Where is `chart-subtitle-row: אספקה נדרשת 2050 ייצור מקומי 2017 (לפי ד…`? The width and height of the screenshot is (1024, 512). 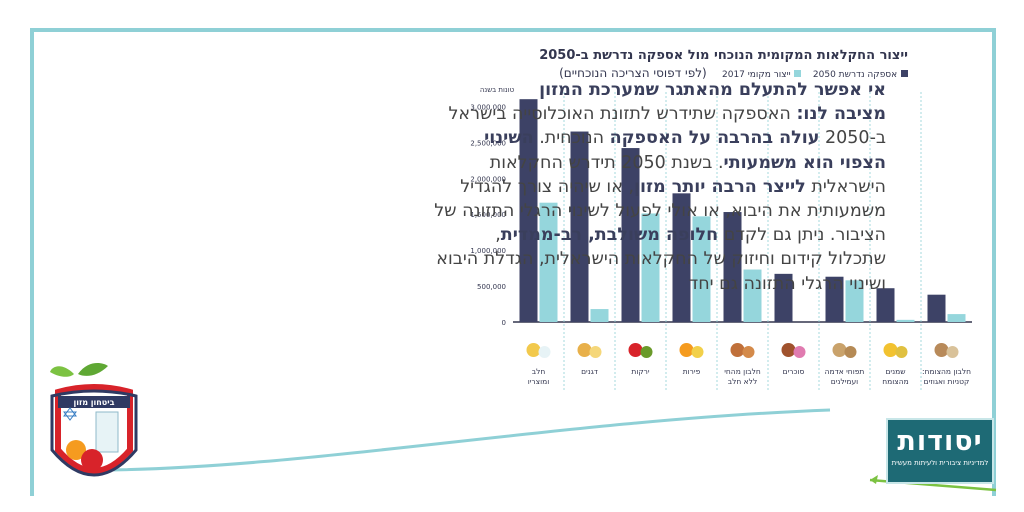
chart-subtitle-row: אספקה נדרשת 2050 ייצור מקומי 2017 (לפי ד… is located at coordinates (714, 73).